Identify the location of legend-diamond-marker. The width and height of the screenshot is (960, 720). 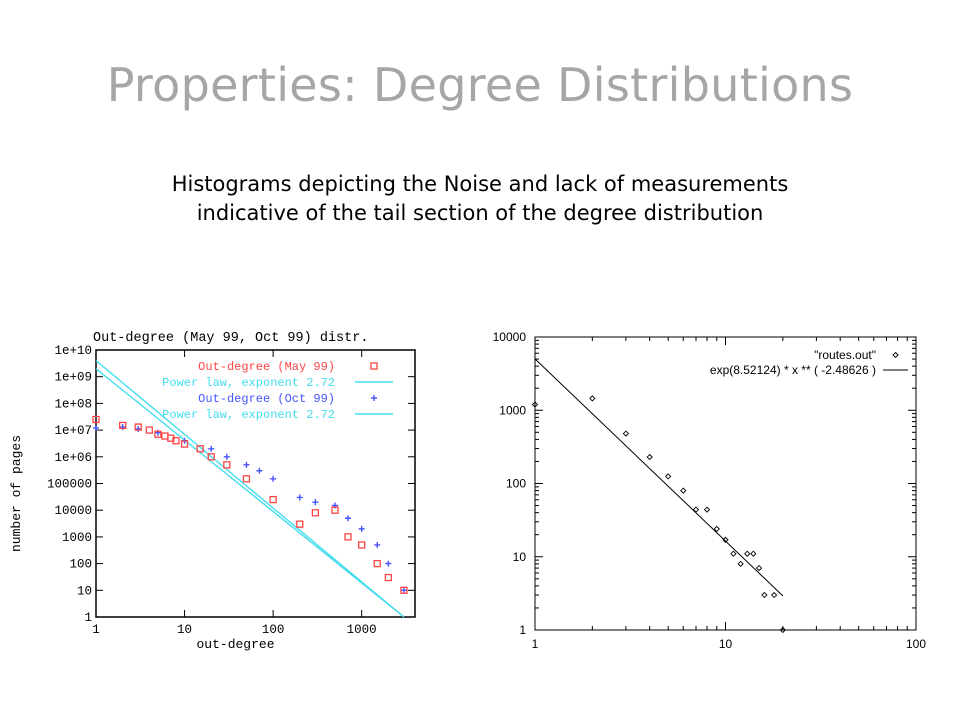
(895, 355).